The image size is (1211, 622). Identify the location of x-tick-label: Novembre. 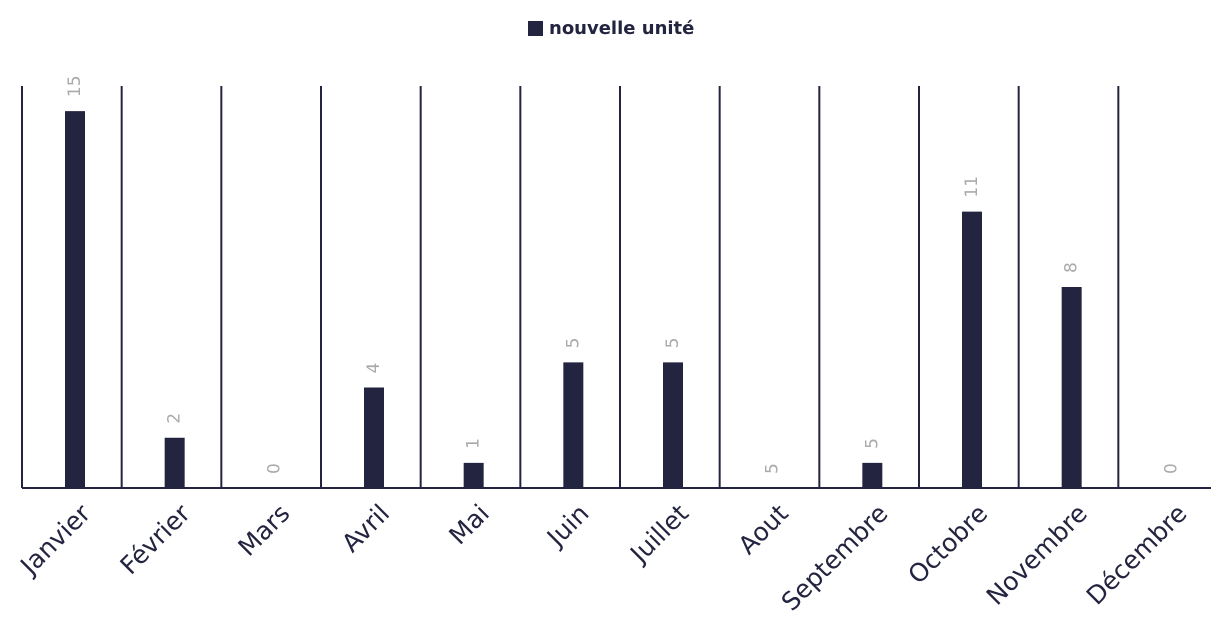
(1037, 555).